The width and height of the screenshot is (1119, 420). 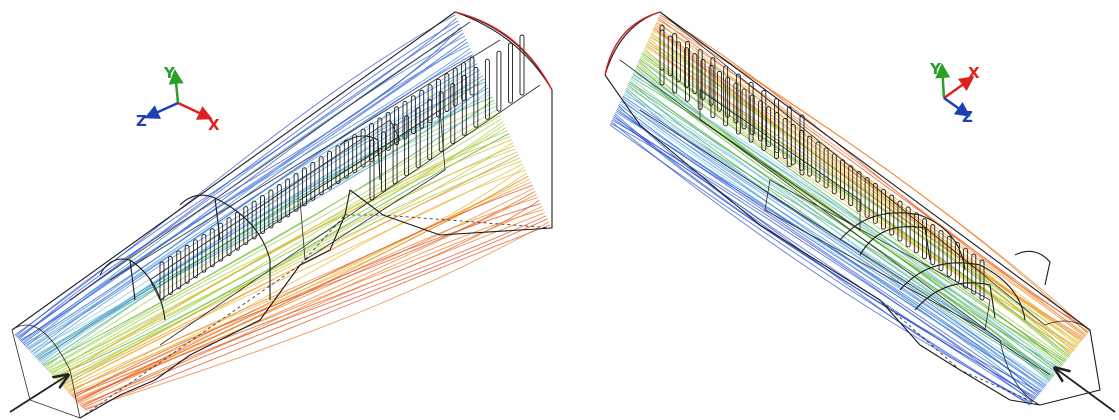 I want to click on left-x-axis-label: X, so click(x=214, y=125).